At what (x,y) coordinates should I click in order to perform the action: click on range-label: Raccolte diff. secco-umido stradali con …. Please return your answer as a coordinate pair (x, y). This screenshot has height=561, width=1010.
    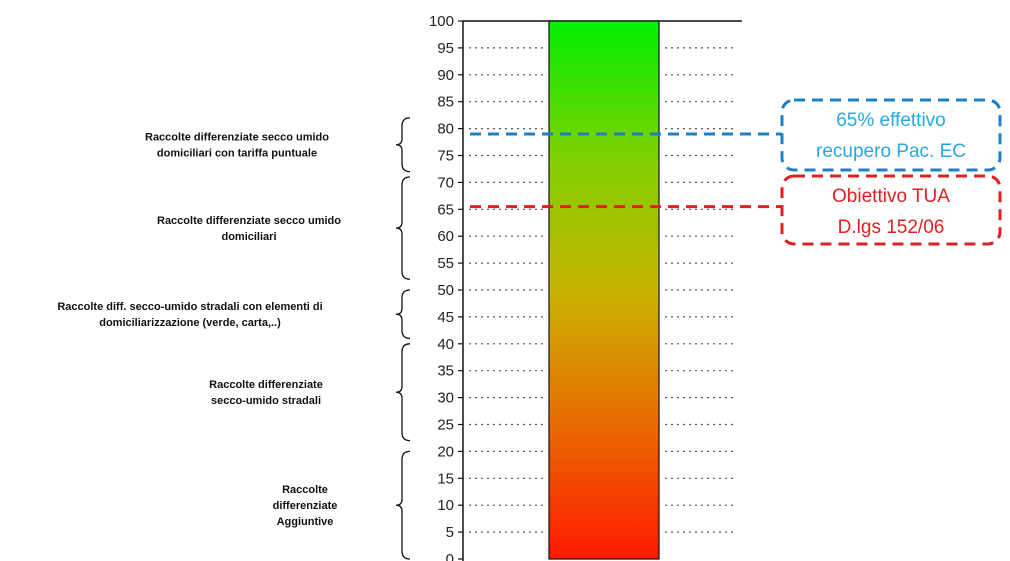
    Looking at the image, I should click on (189, 307).